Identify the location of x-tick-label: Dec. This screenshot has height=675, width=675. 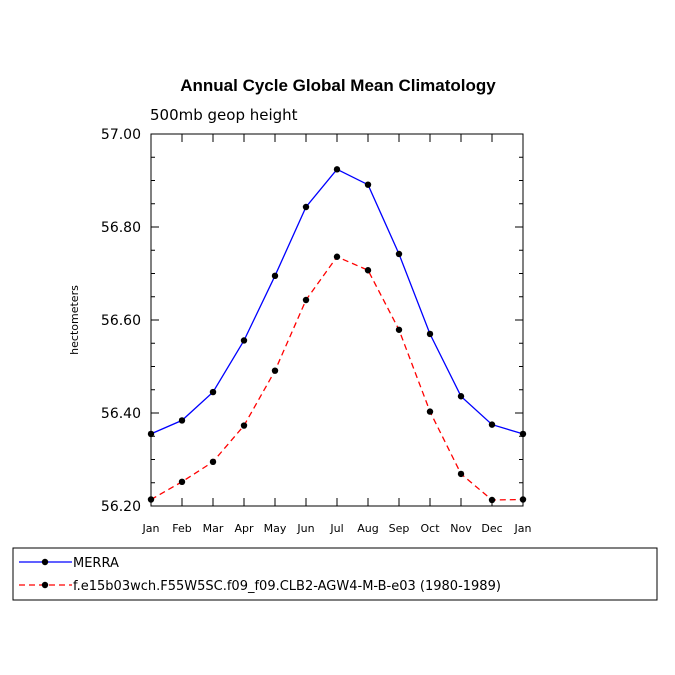
(491, 528).